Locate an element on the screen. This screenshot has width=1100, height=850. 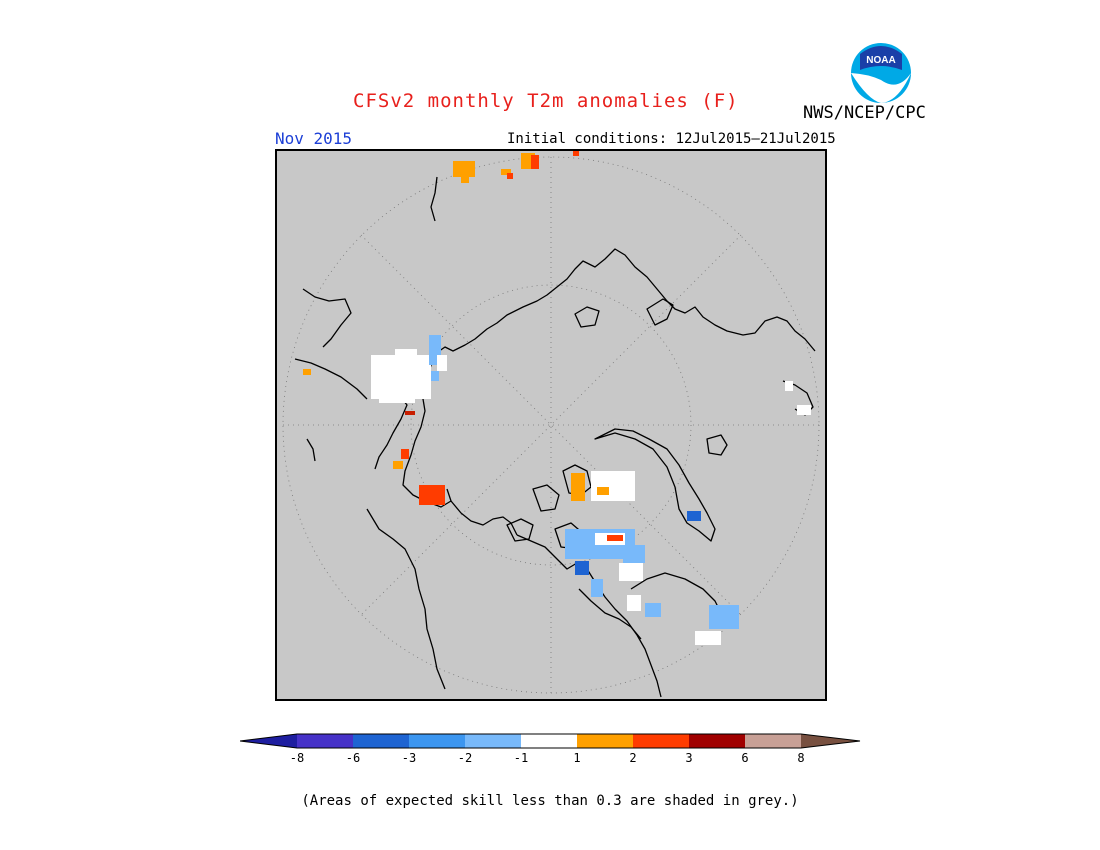
forecast-month: Nov 2015 is located at coordinates (314, 138).